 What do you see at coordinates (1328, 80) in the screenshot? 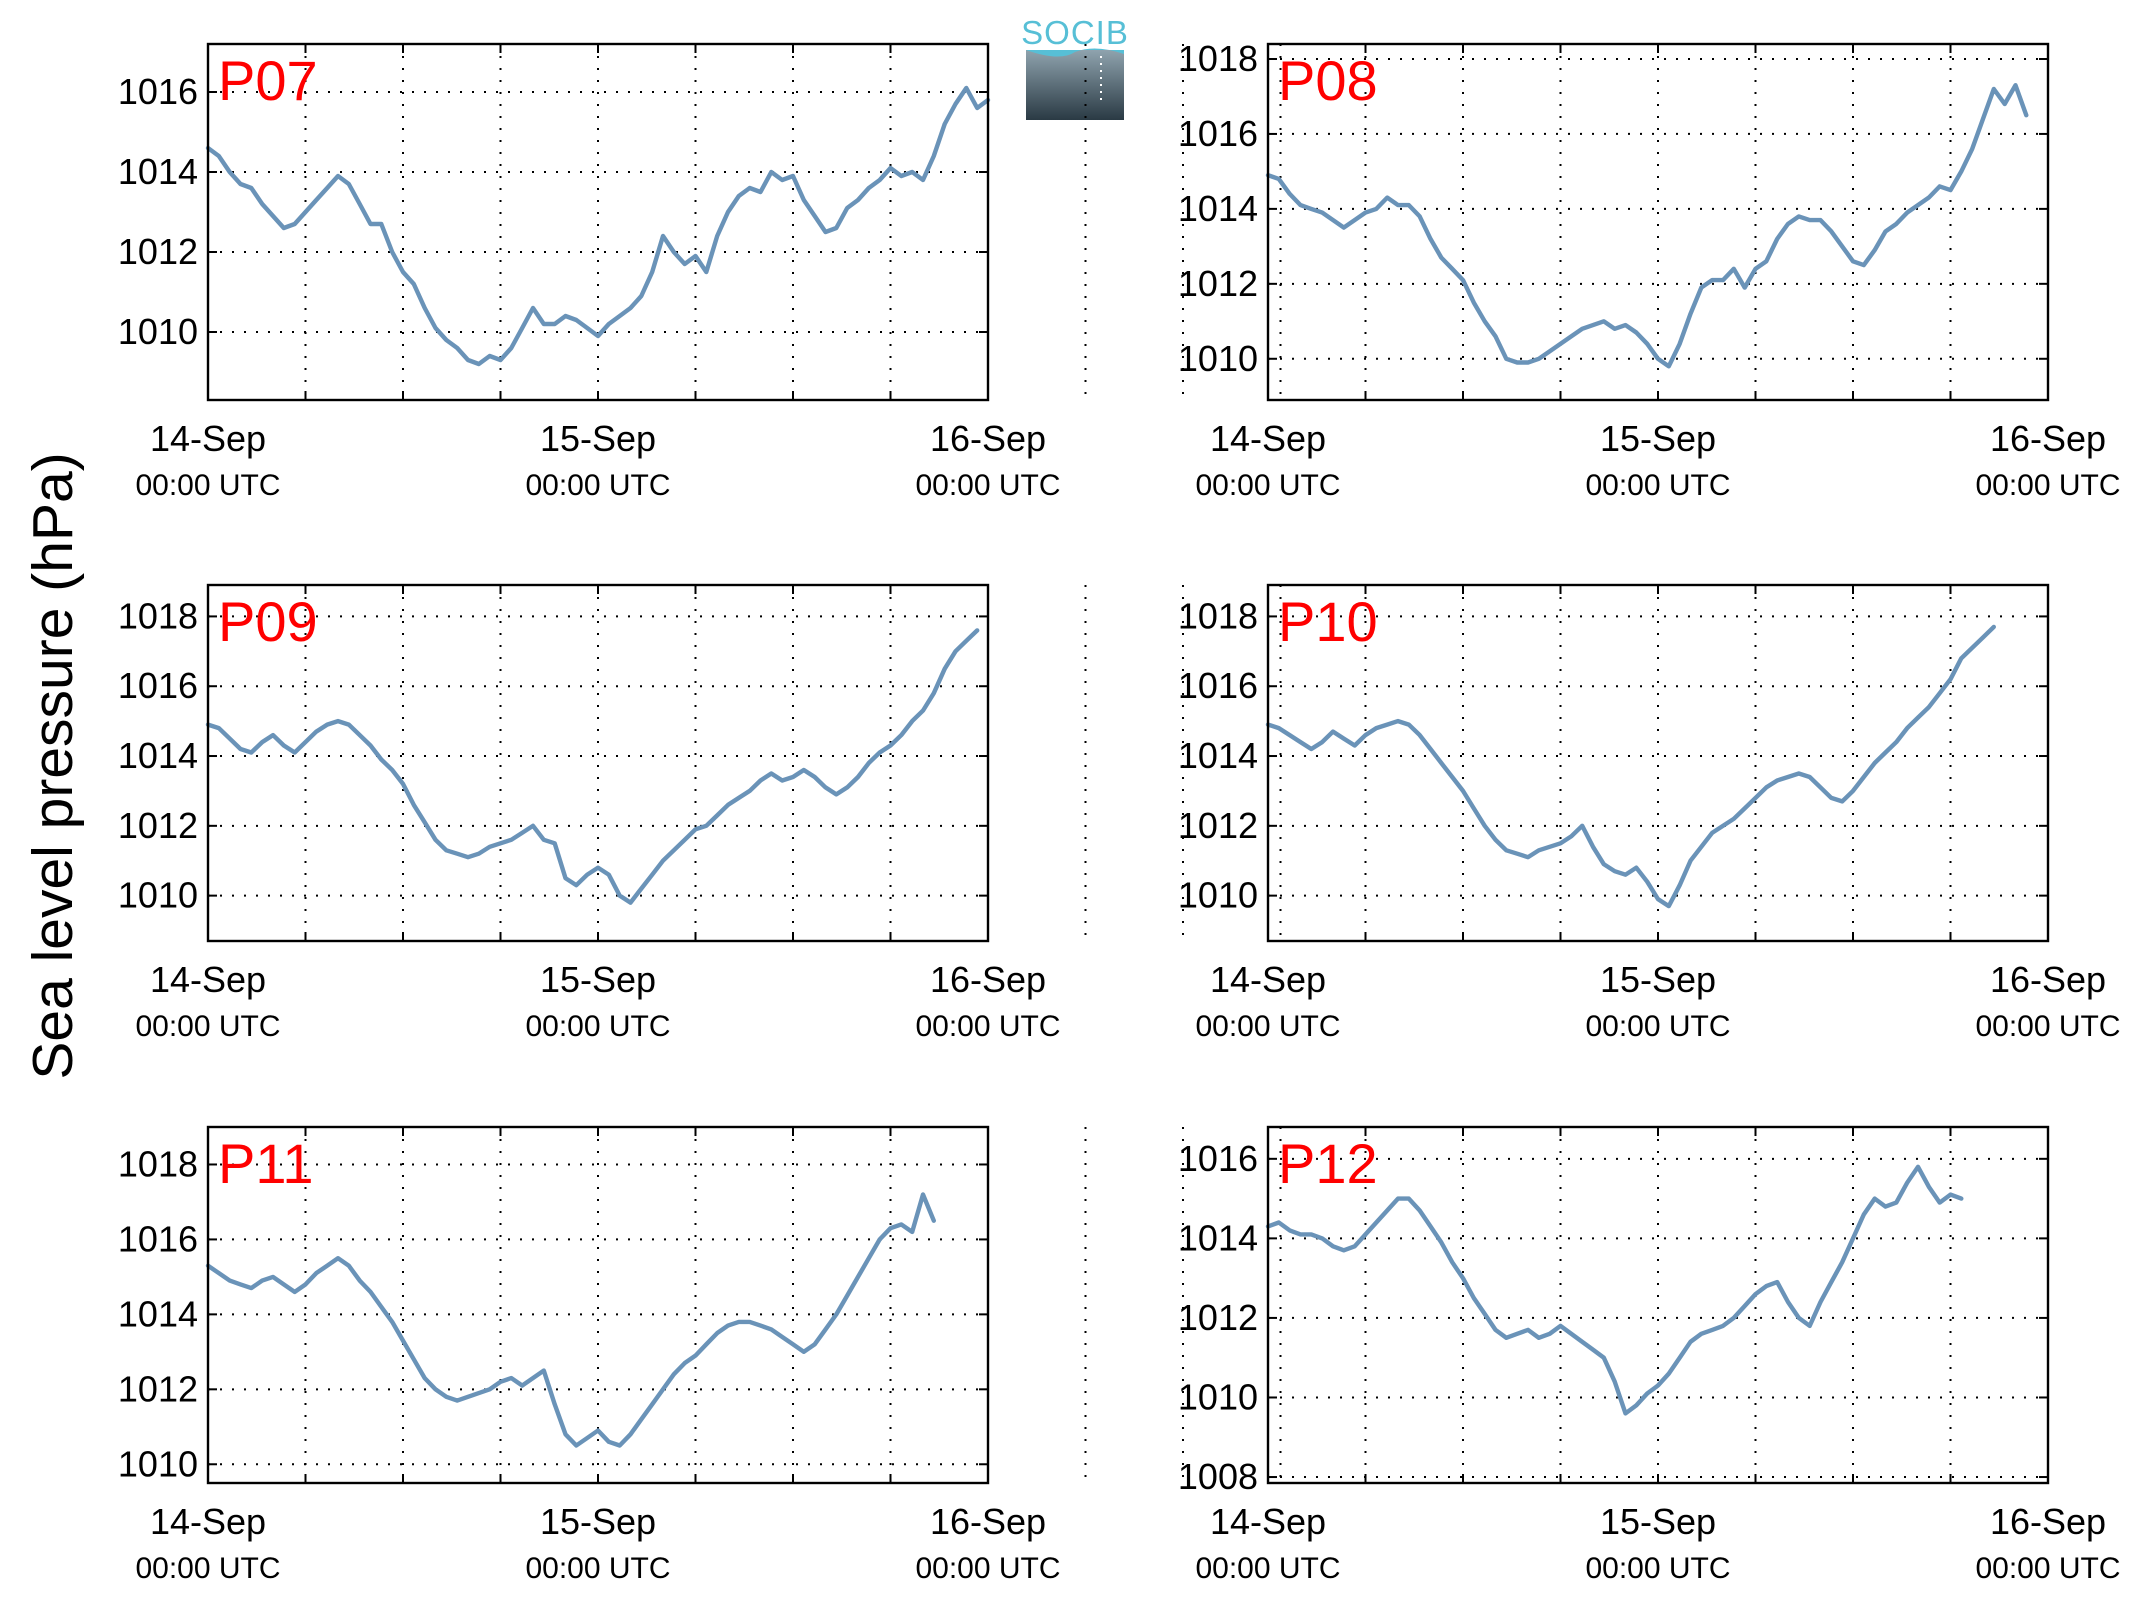
I see `panel-label: P08` at bounding box center [1328, 80].